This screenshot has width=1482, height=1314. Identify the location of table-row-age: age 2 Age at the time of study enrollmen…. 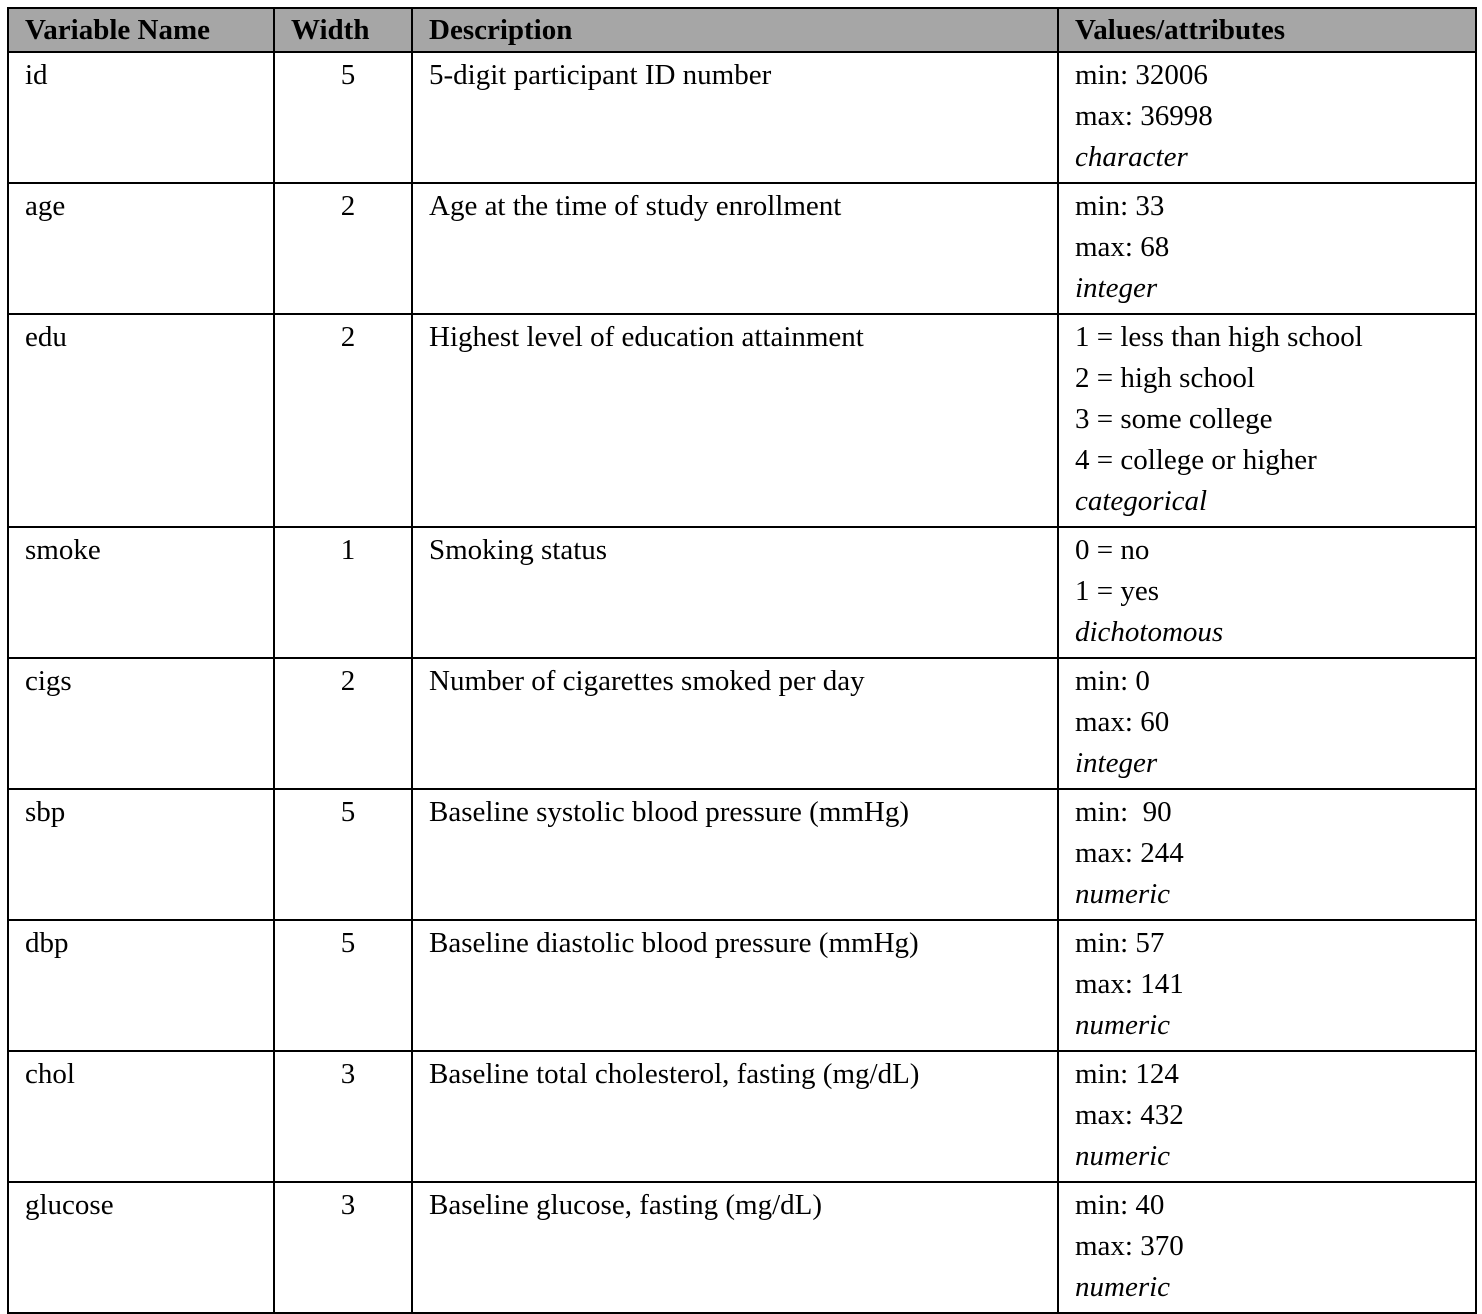
(742, 249).